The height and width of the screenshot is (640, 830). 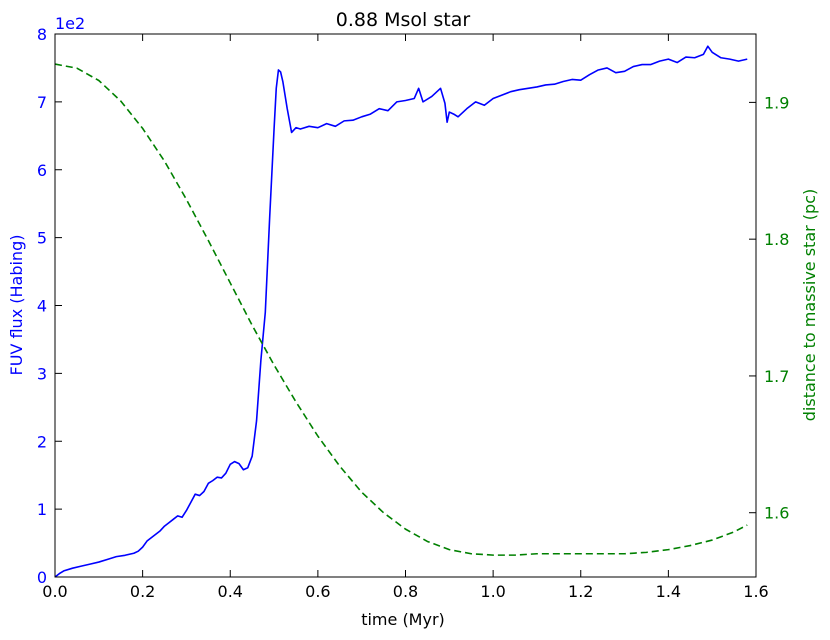 What do you see at coordinates (492, 591) in the screenshot?
I see `x-tick-label: 1.0` at bounding box center [492, 591].